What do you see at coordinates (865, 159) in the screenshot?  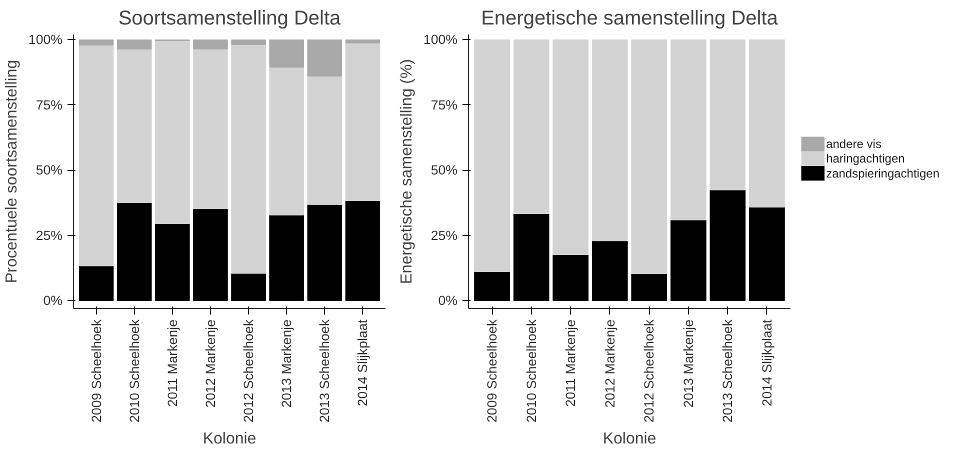 I see `legend-label: haringachtigen` at bounding box center [865, 159].